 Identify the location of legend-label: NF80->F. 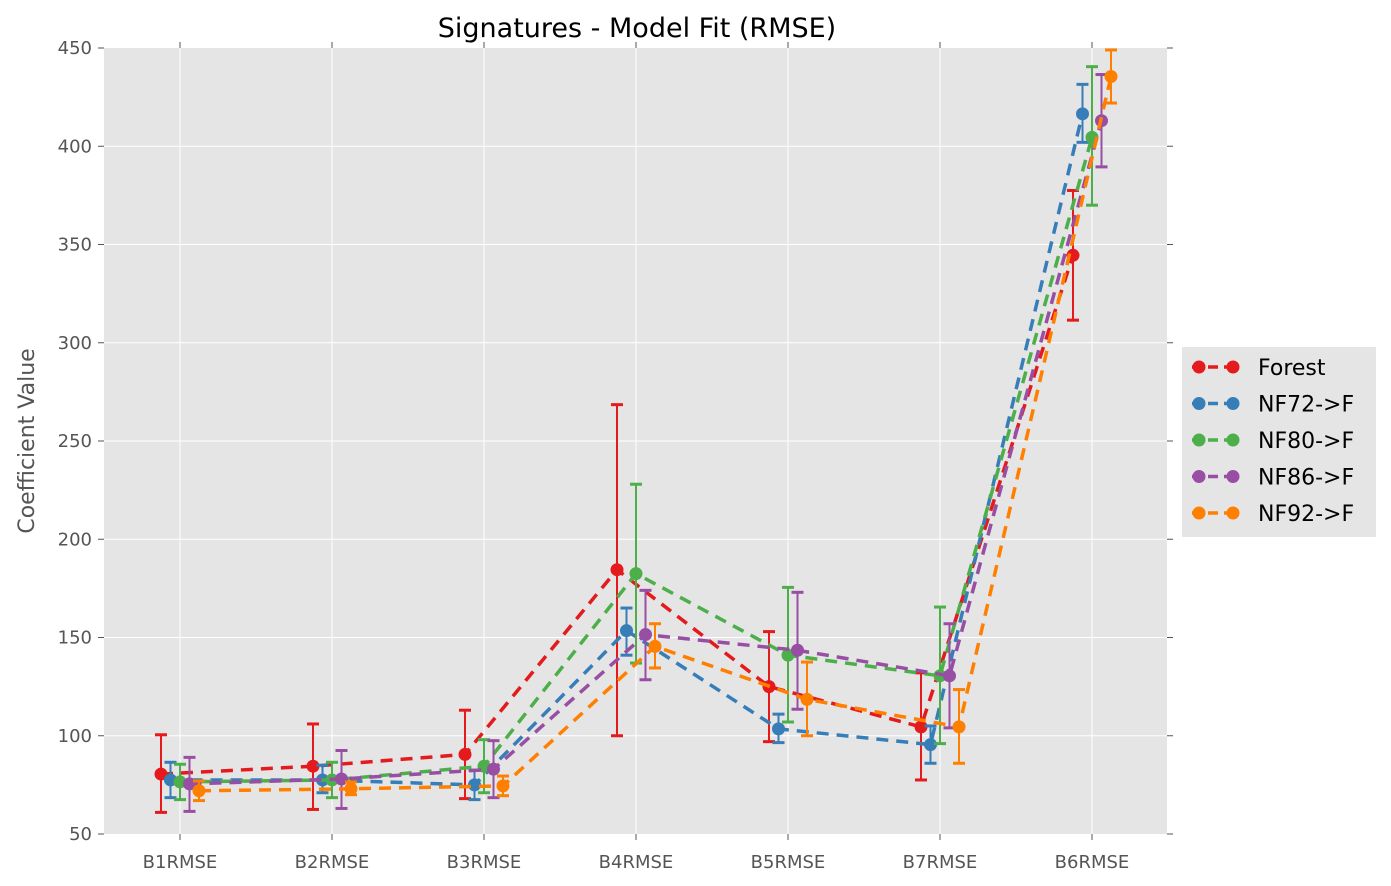
(1306, 441).